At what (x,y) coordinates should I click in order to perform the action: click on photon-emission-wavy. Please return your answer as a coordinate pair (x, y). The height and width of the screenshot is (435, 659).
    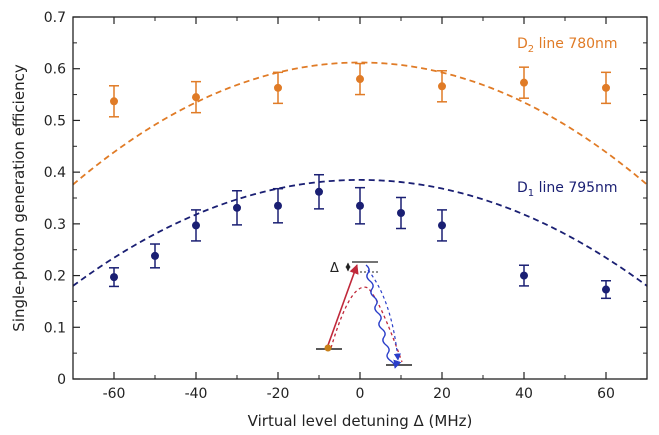
    Looking at the image, I should click on (383, 316).